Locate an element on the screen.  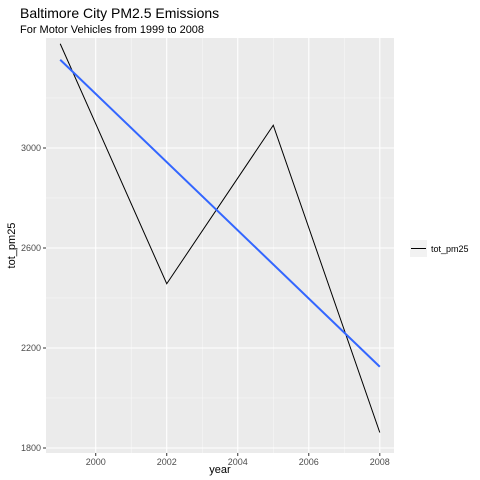
y-tick-label: 2600 is located at coordinates (31, 248).